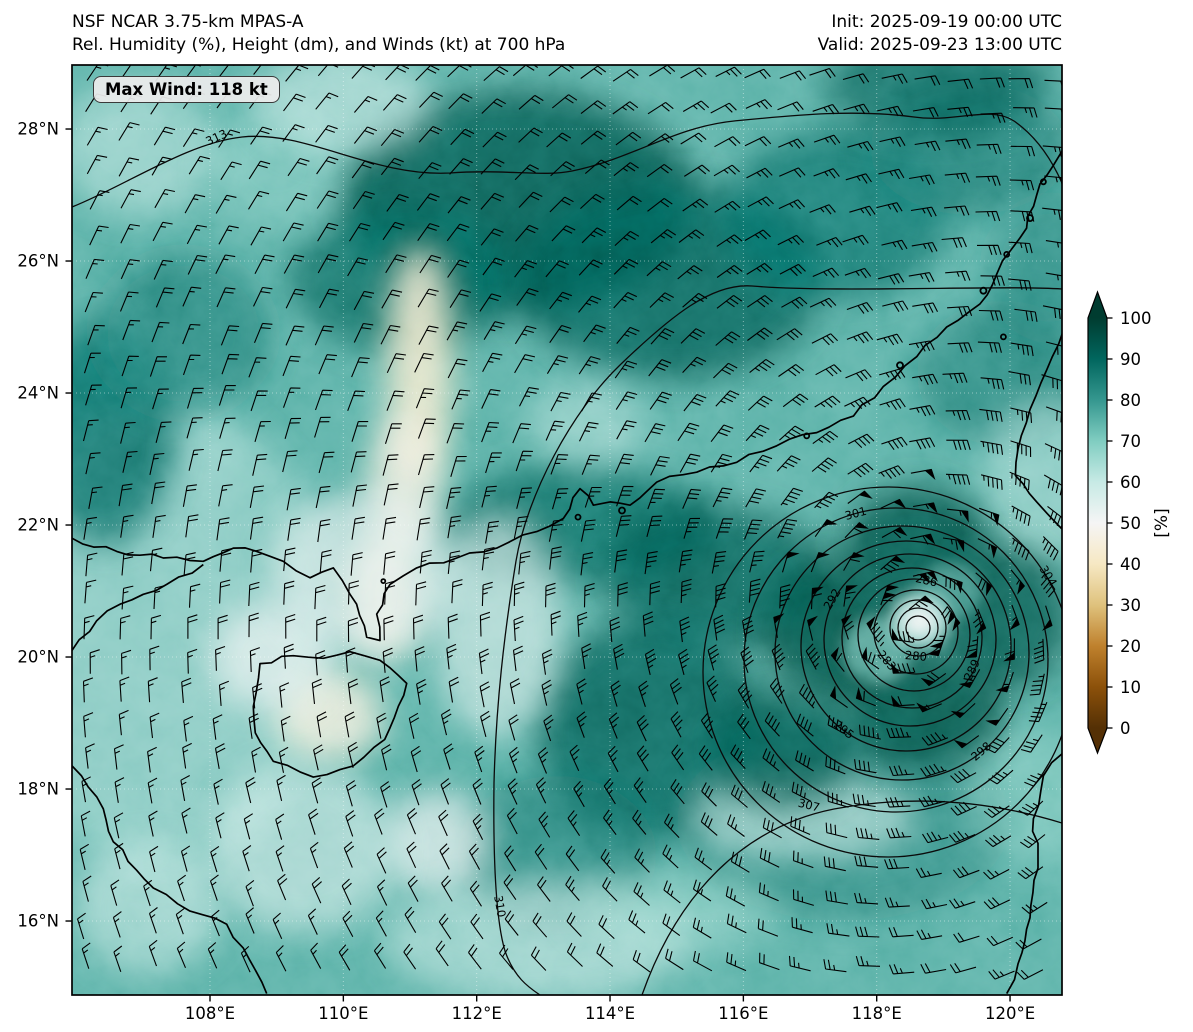 The image size is (1193, 1032). I want to click on x-axis-tick-label: 112°E, so click(477, 1013).